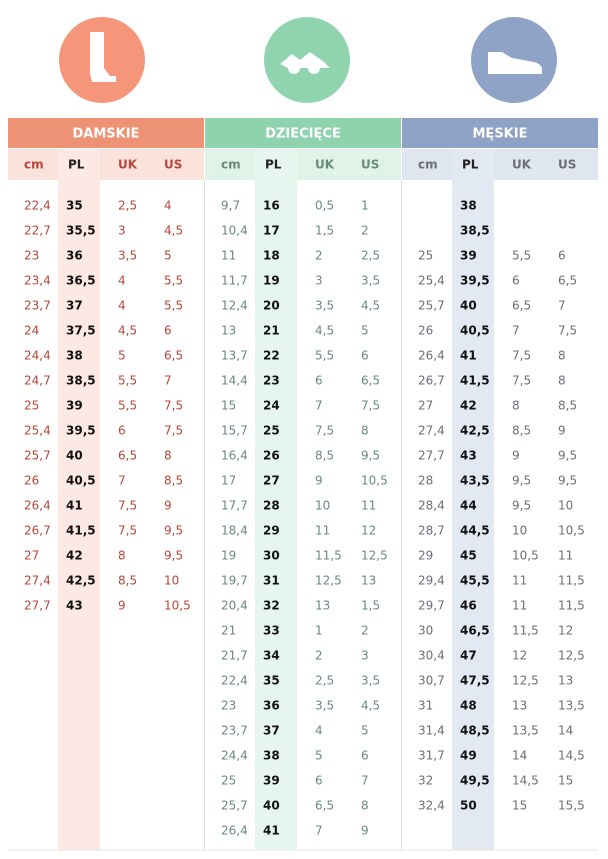 The width and height of the screenshot is (608, 859). Describe the element at coordinates (271, 631) in the screenshot. I see `cell: 33` at that location.